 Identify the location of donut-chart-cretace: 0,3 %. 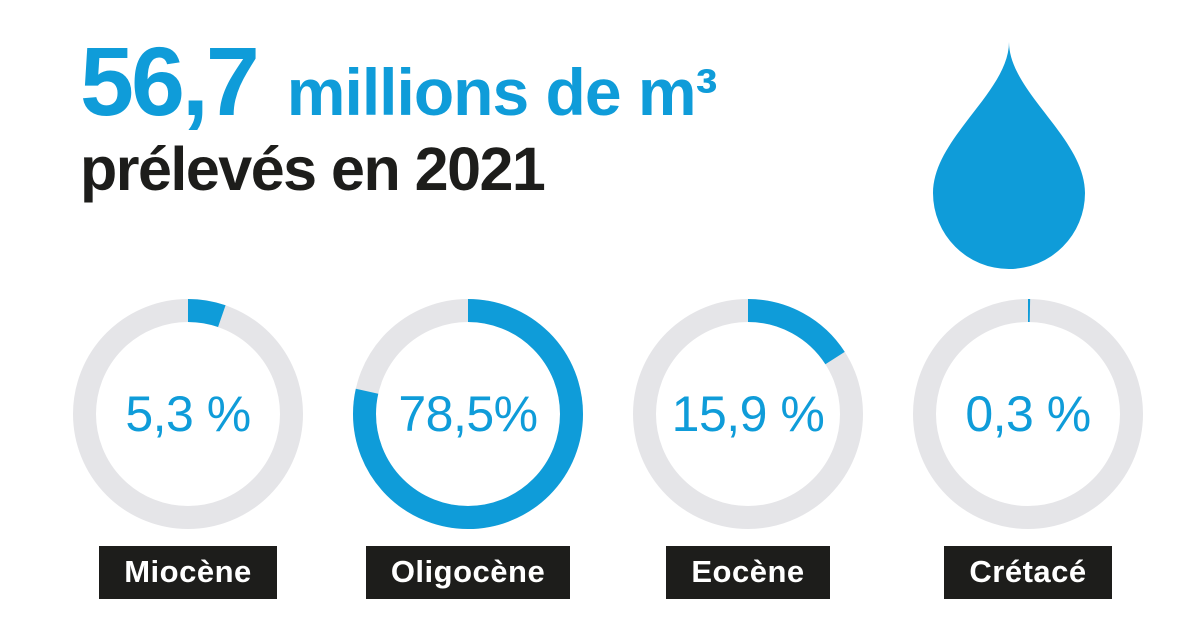
(1028, 414).